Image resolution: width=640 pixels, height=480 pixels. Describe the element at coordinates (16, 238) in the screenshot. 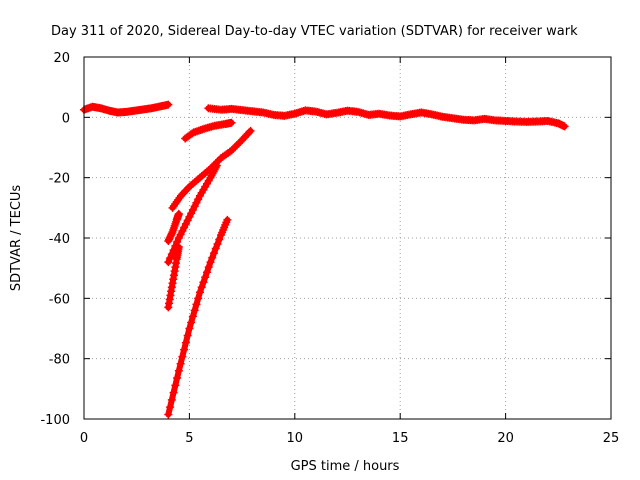

I see `y-axis-label: SDTVAR / TECUs` at that location.